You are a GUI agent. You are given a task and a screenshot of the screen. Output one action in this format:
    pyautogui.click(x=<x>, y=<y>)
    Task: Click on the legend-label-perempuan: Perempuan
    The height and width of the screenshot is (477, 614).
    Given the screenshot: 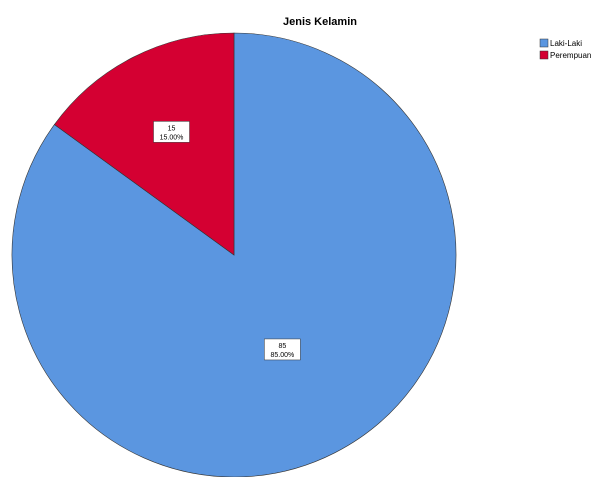 What is the action you would take?
    pyautogui.click(x=570, y=55)
    